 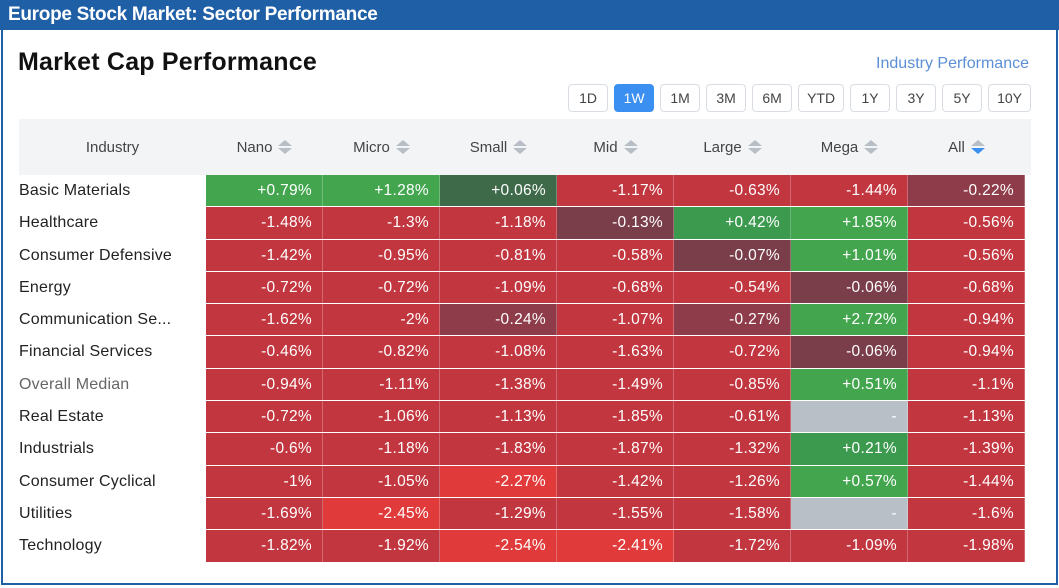 I want to click on industry-name: Financial Services, so click(x=86, y=352).